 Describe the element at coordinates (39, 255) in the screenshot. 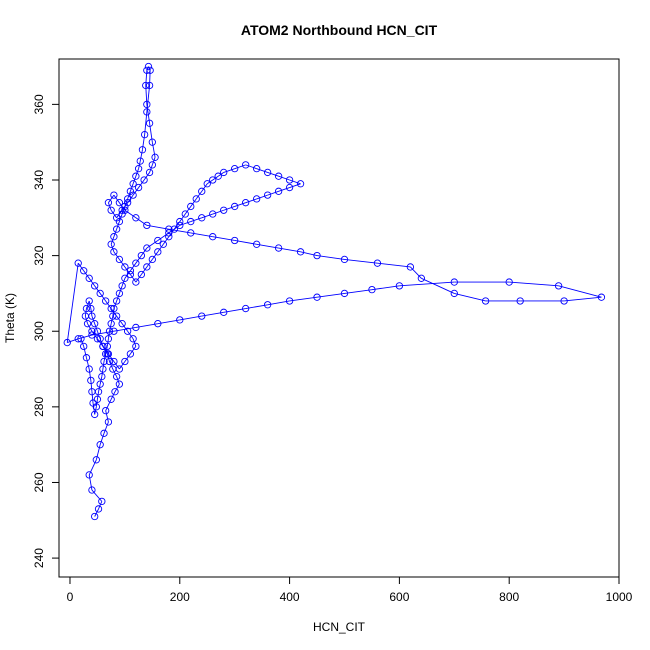

I see `y-tick-label: 320` at that location.